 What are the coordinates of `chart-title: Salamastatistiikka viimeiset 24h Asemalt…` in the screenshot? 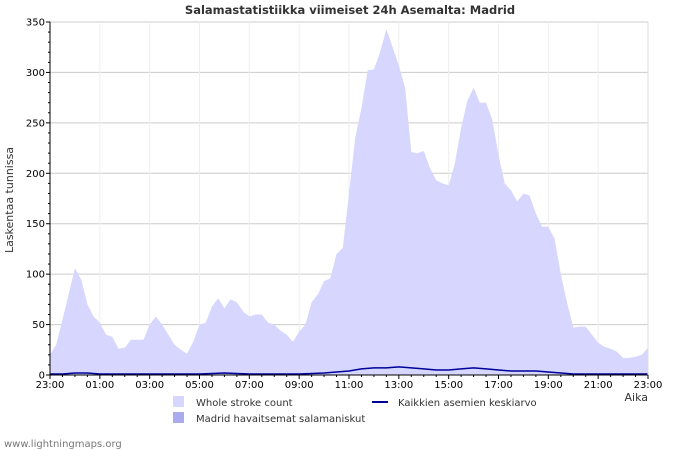 It's located at (350, 10).